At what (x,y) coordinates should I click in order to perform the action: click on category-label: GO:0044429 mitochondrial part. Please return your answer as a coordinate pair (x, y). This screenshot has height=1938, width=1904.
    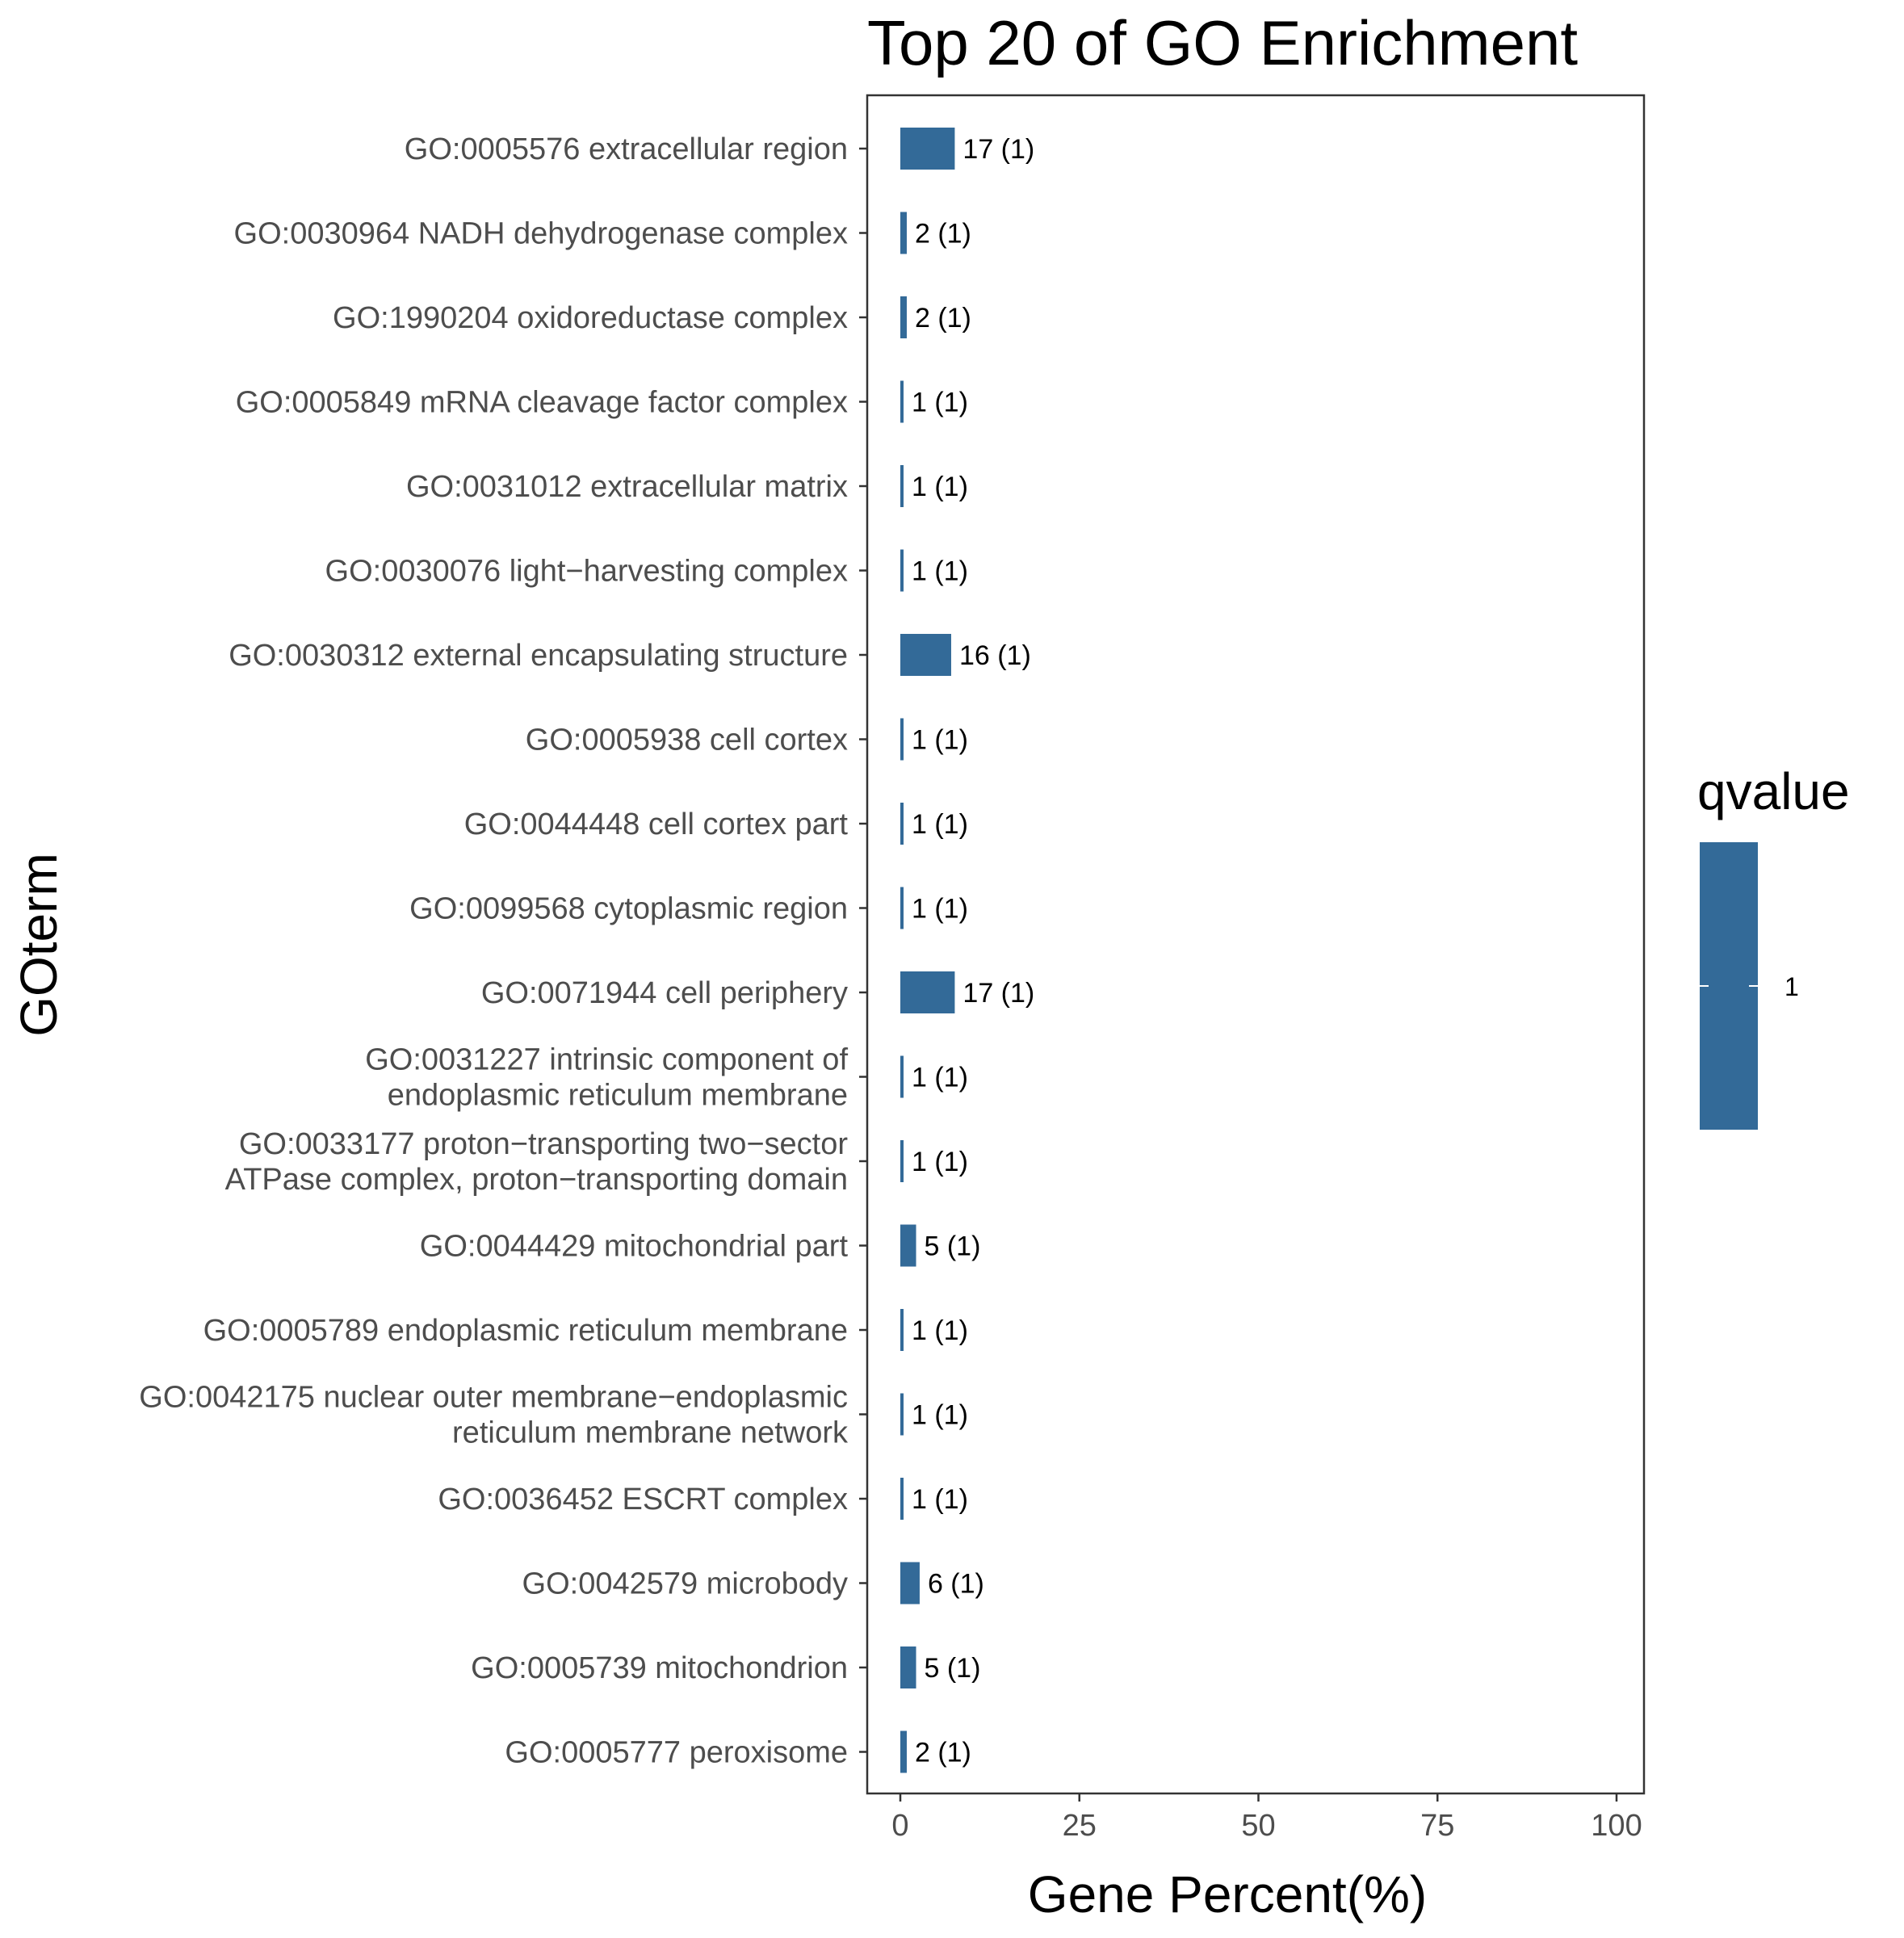
    Looking at the image, I should click on (634, 1247).